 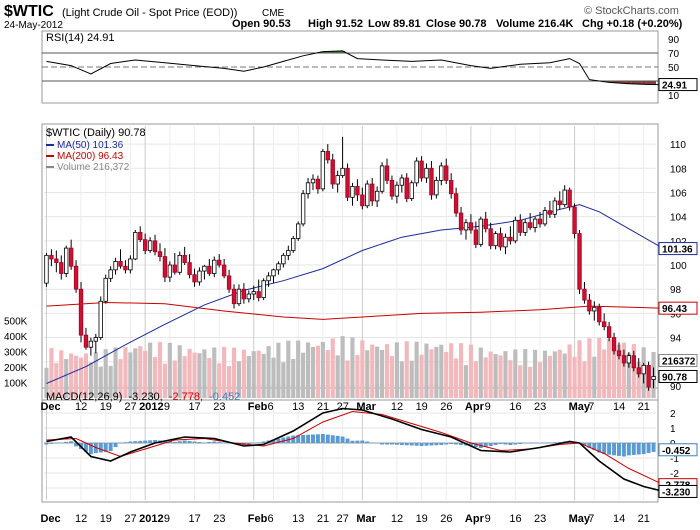 I want to click on price-tick-label: 108, so click(x=678, y=169).